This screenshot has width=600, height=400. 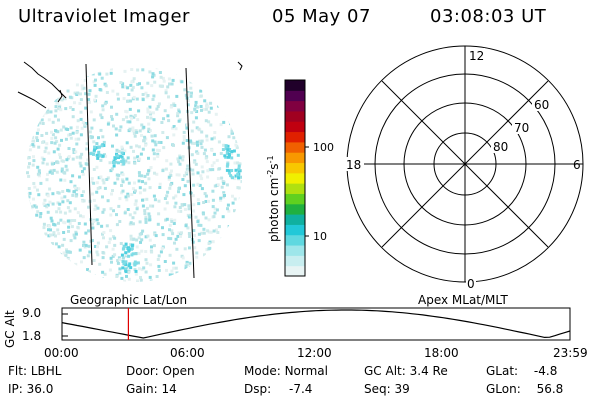 What do you see at coordinates (406, 371) in the screenshot?
I see `info-gc-alt: GC Alt: 3.4 Re` at bounding box center [406, 371].